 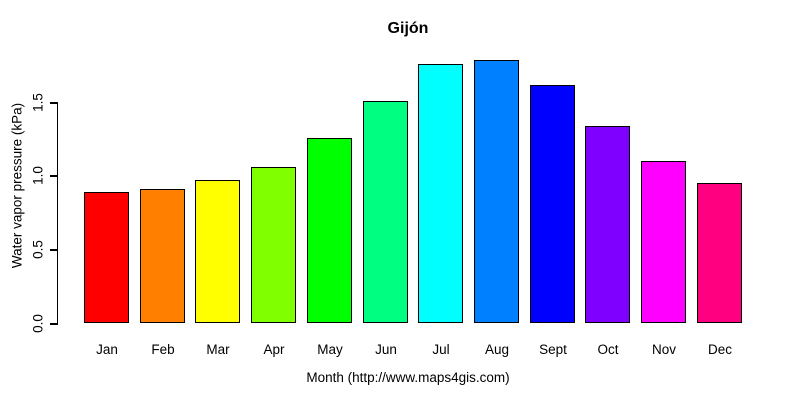 I want to click on bar-nov, so click(x=663, y=242).